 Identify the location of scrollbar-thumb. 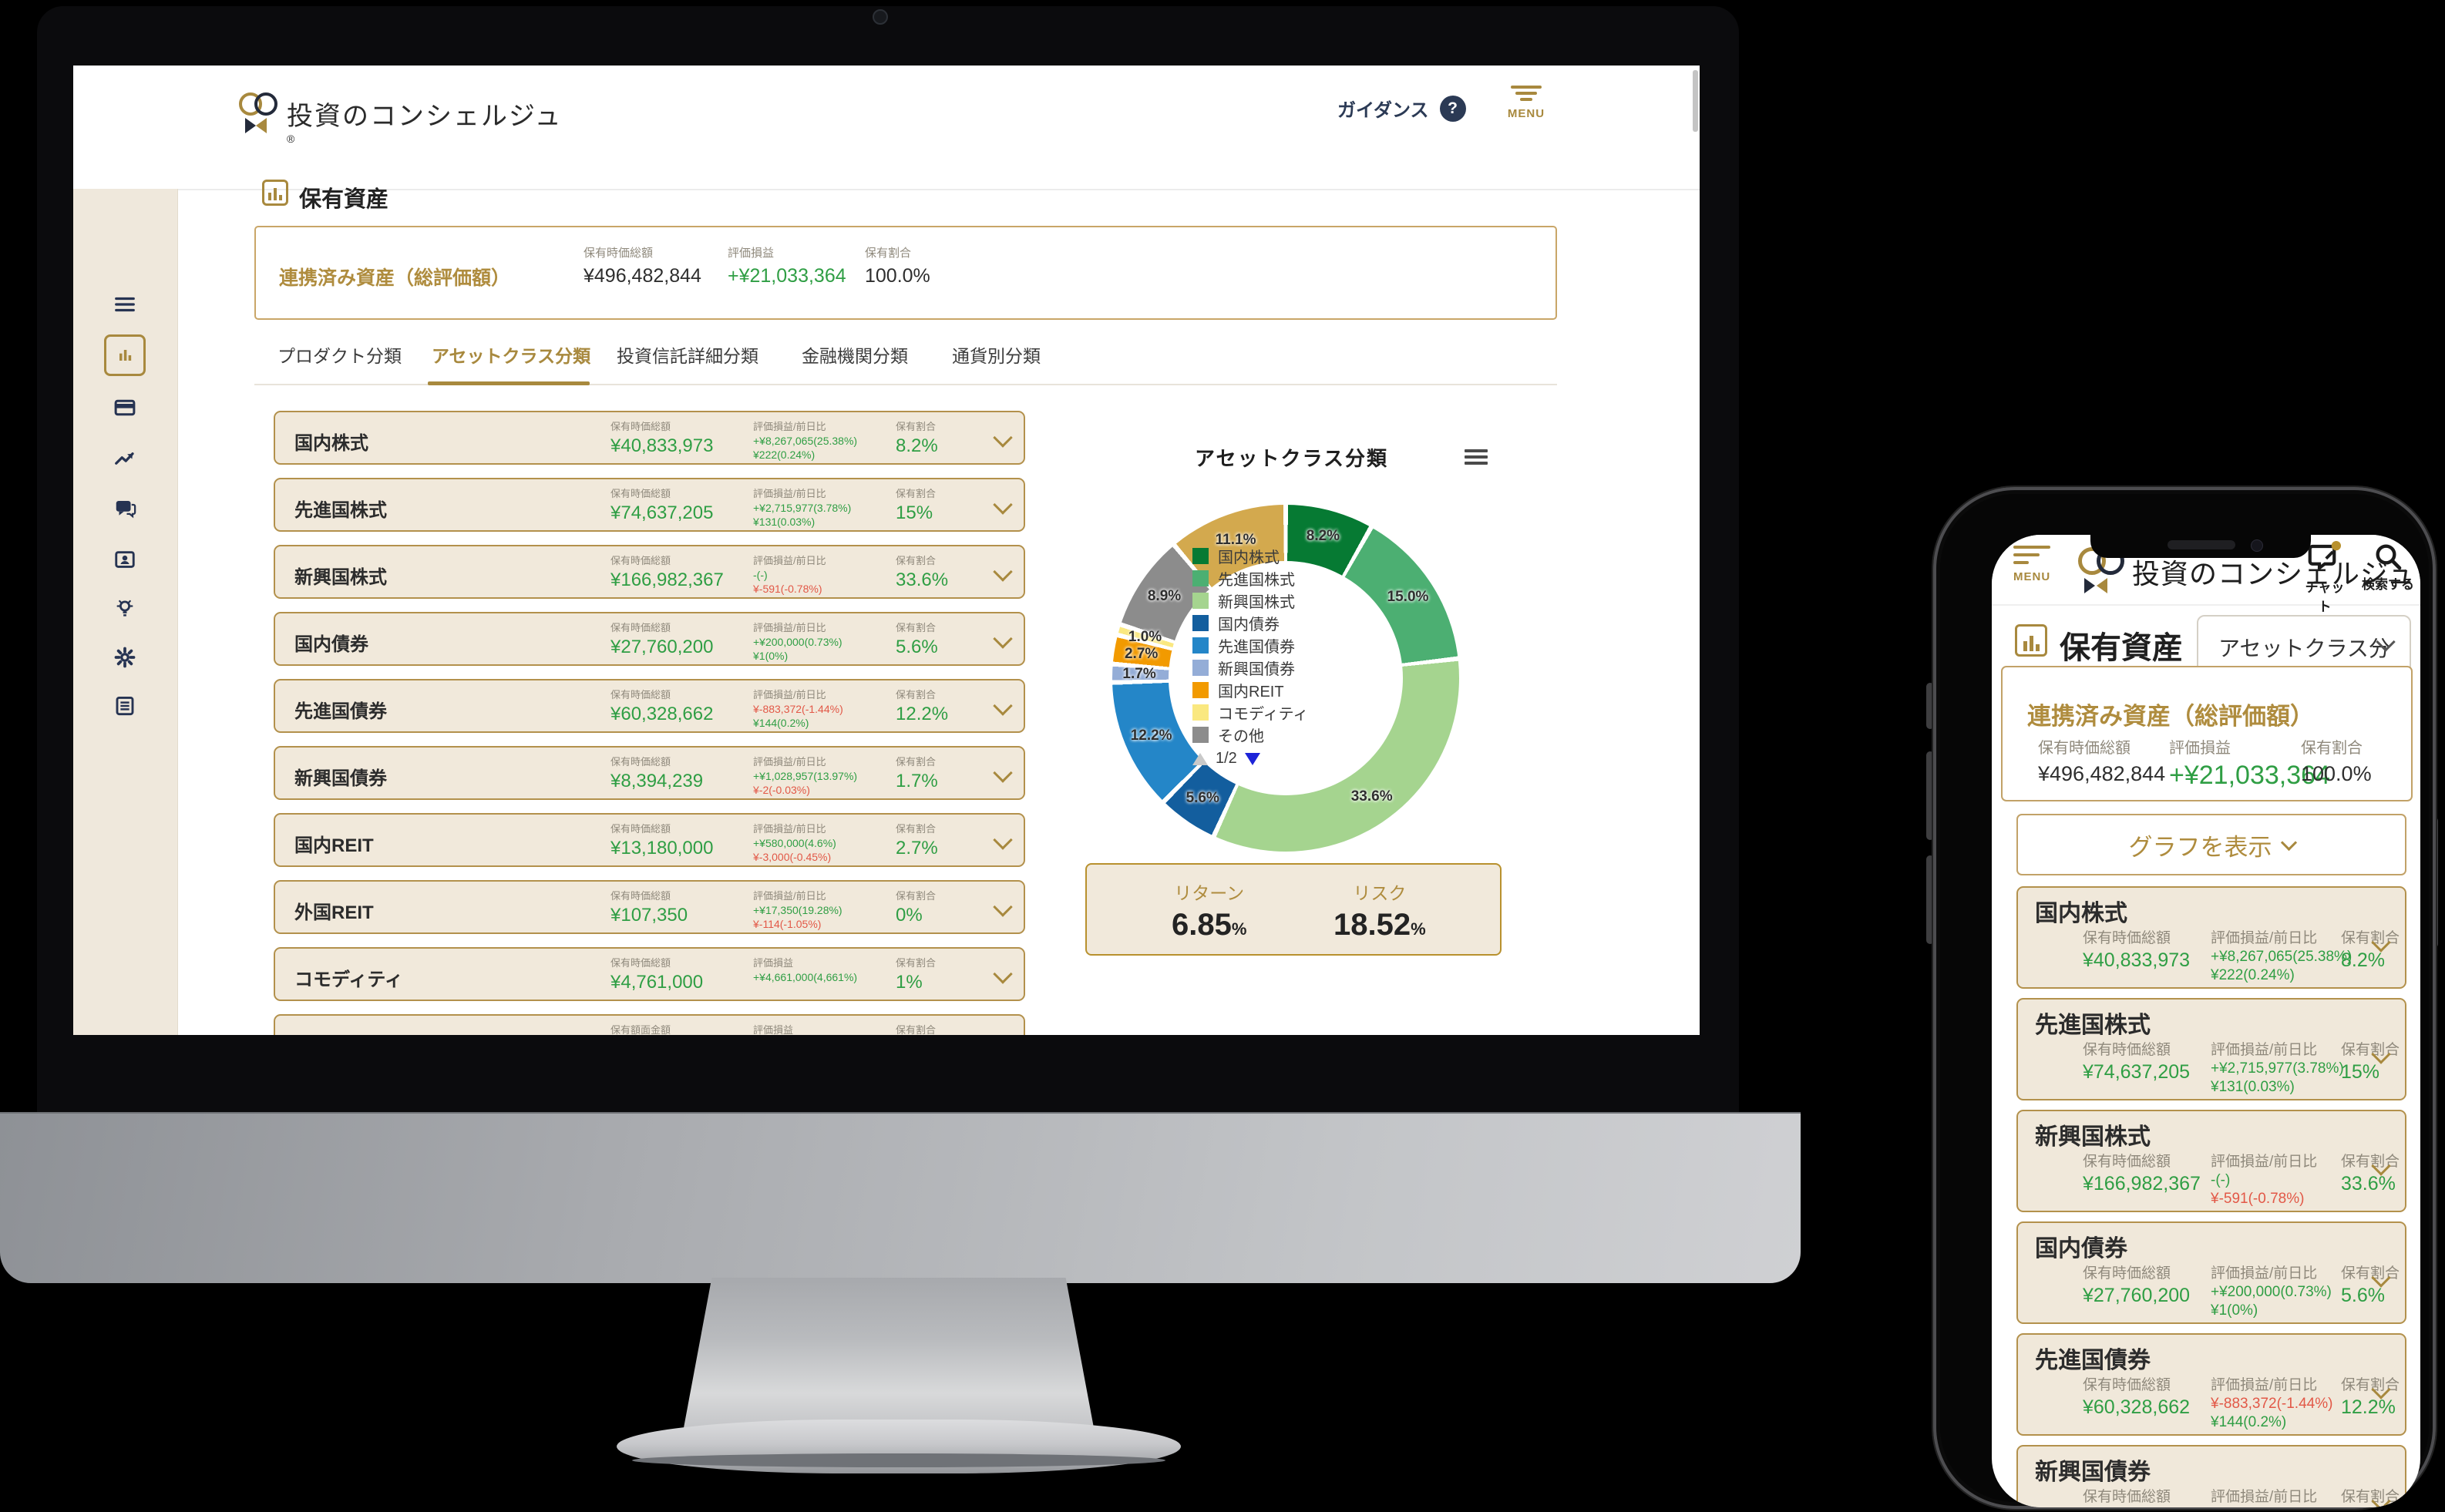
(1695, 101).